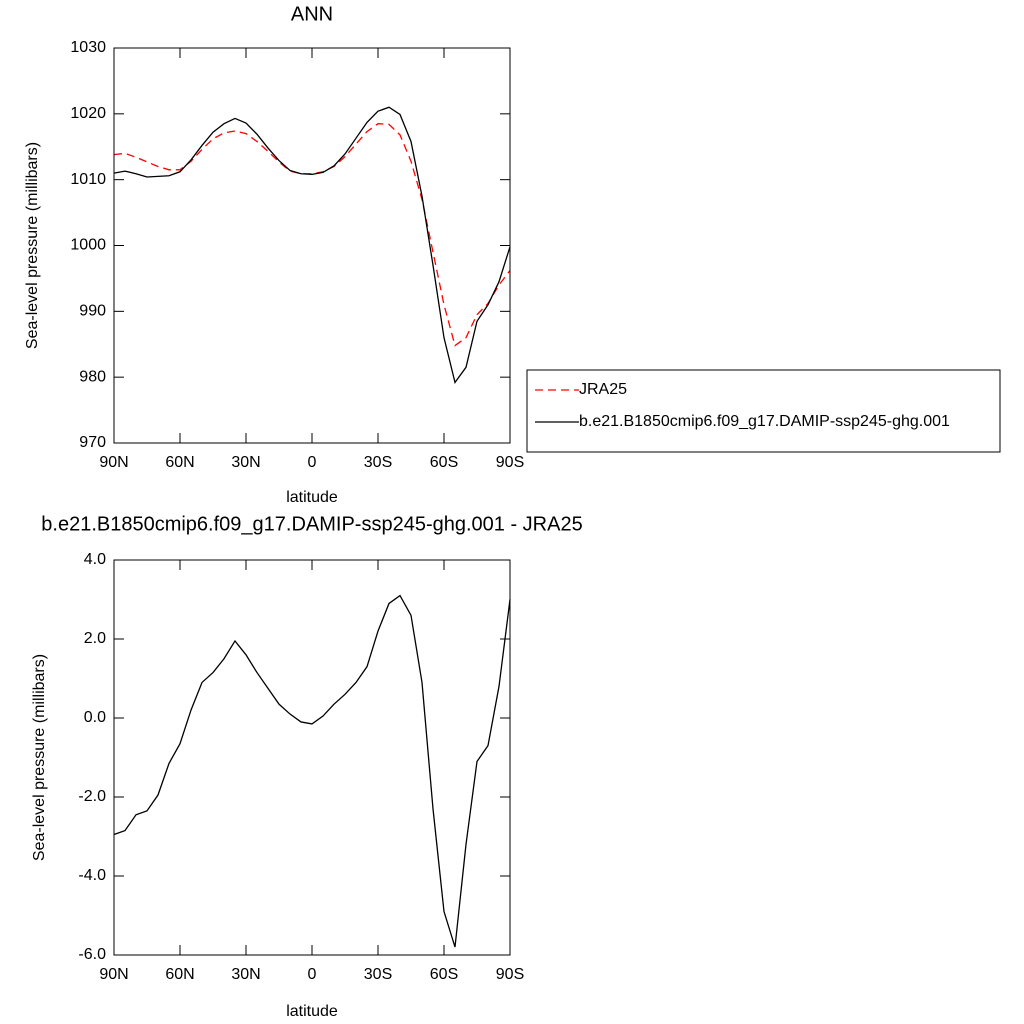 This screenshot has width=1024, height=1024. Describe the element at coordinates (92, 311) in the screenshot. I see `y-tick-label: 990` at that location.